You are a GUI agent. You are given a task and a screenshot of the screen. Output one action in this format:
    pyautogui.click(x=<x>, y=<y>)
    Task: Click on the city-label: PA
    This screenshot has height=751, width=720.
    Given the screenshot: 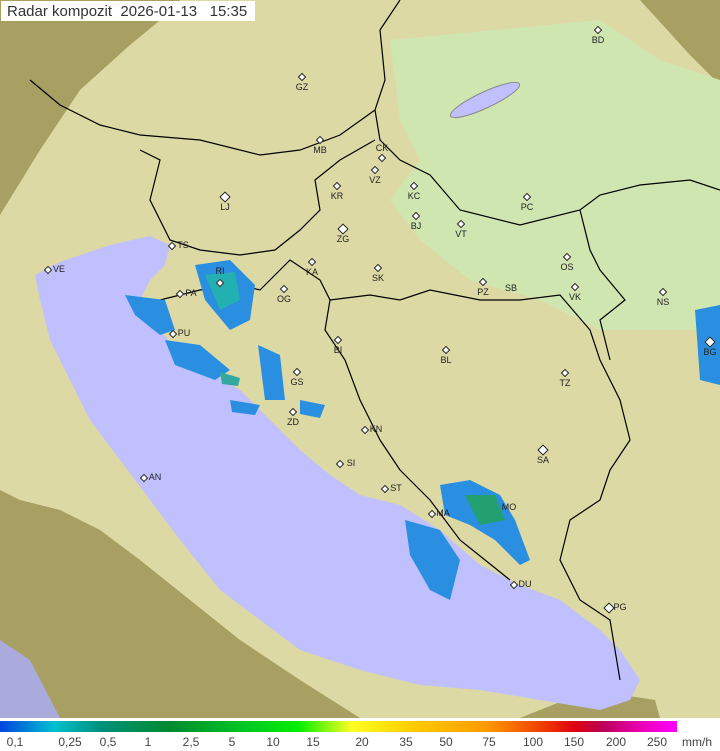 What is the action you would take?
    pyautogui.click(x=191, y=293)
    